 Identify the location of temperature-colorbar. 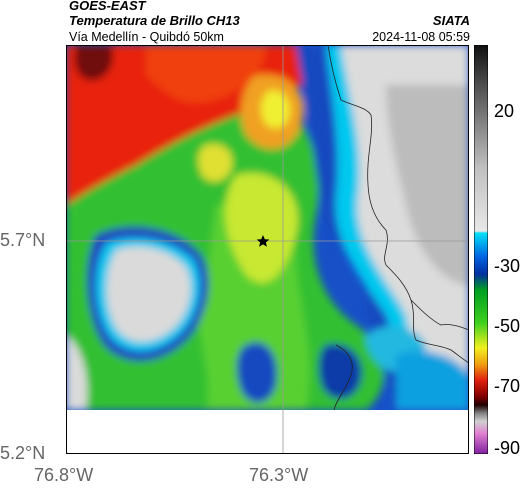
(481, 249).